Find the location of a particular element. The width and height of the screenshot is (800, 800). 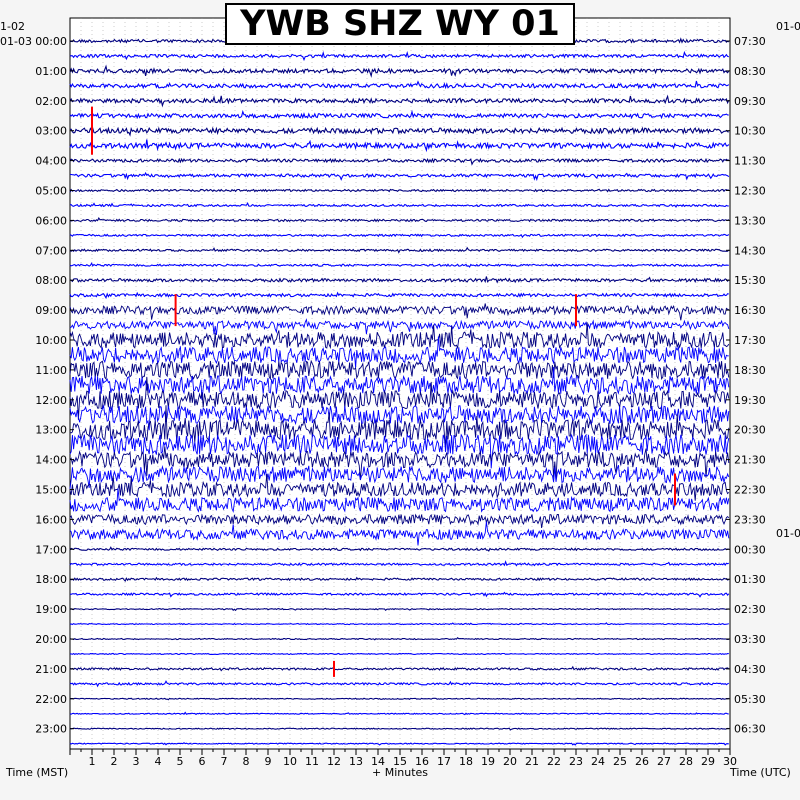

x-tick-label: 24 is located at coordinates (598, 761).